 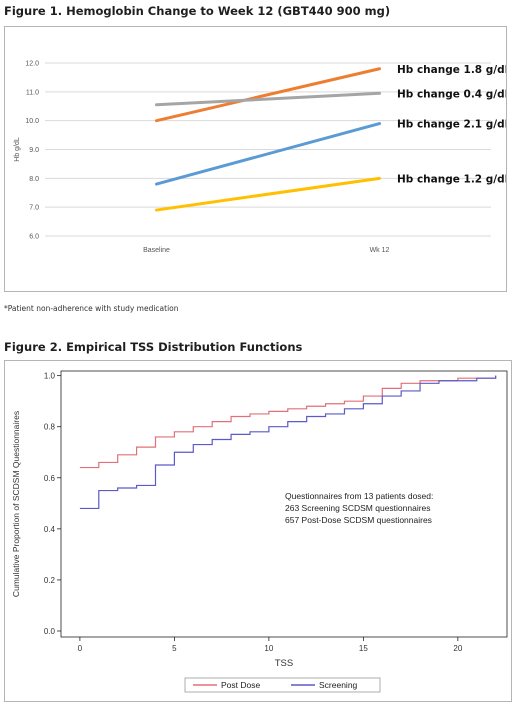 What do you see at coordinates (34, 150) in the screenshot?
I see `y-tick-label: 9.0` at bounding box center [34, 150].